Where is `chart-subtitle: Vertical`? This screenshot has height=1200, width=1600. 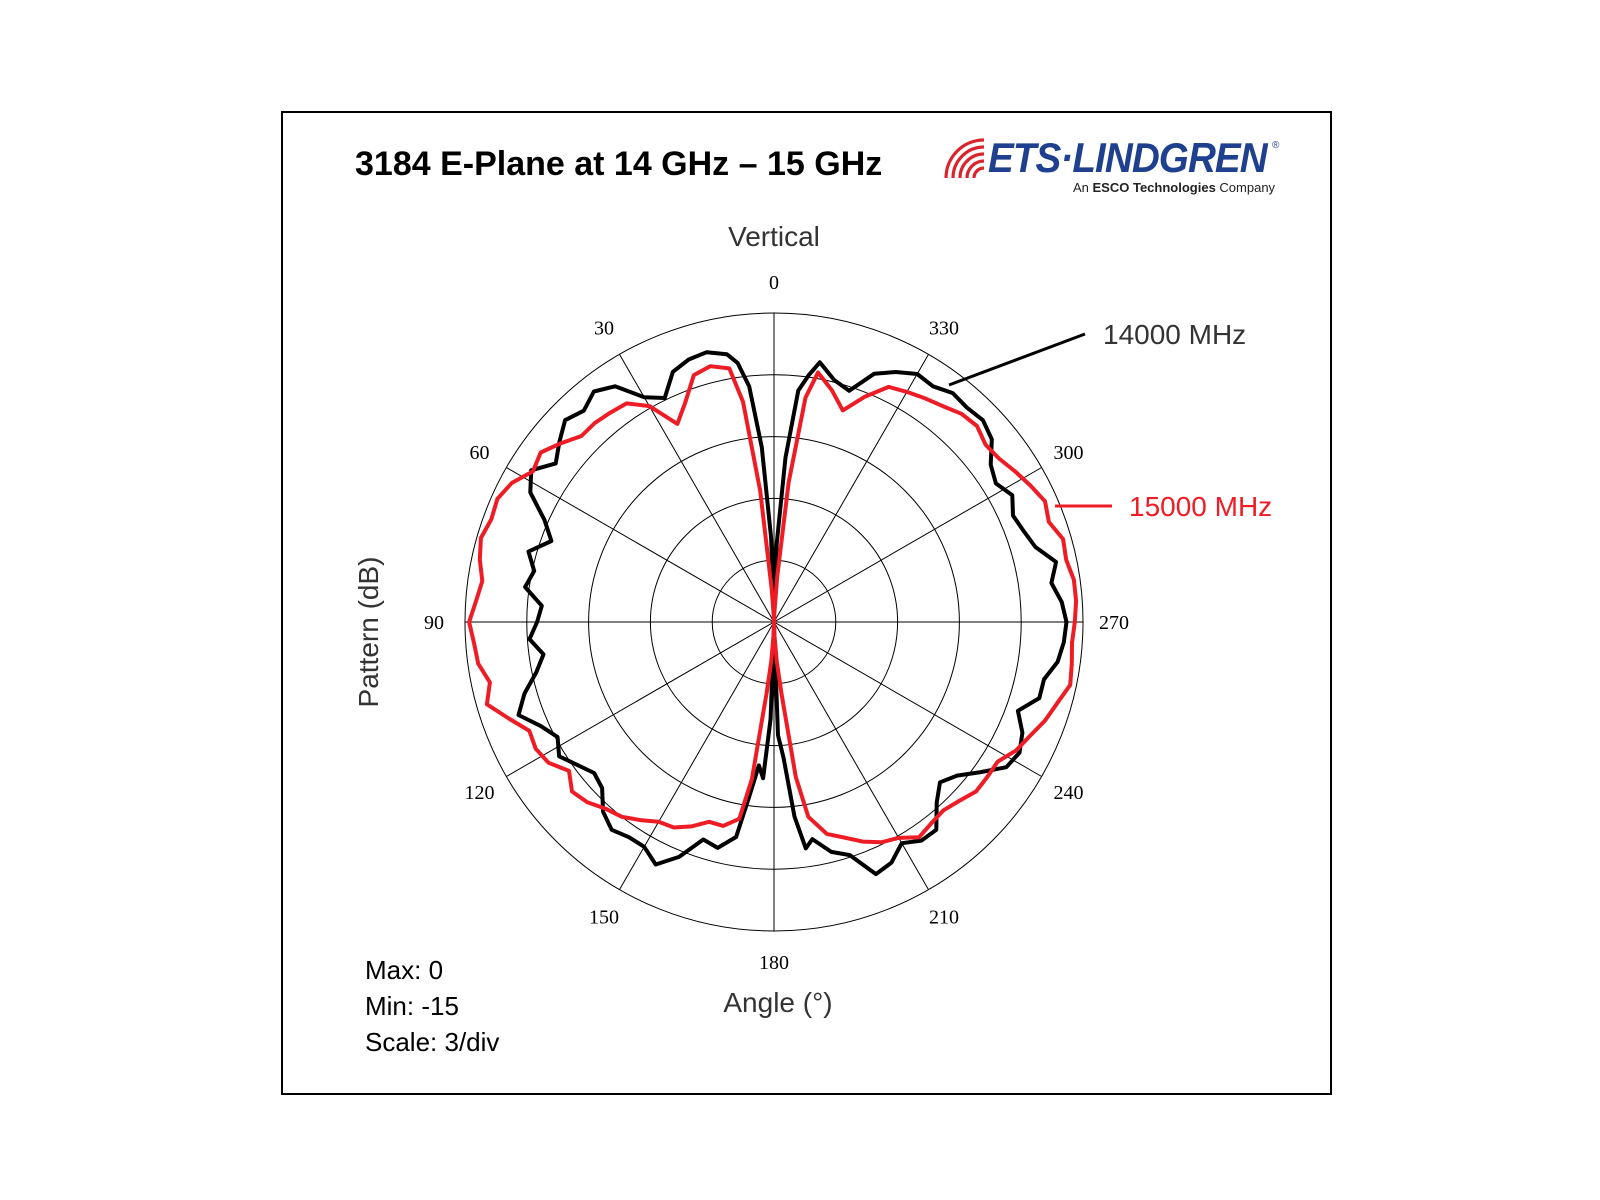 chart-subtitle: Vertical is located at coordinates (774, 236).